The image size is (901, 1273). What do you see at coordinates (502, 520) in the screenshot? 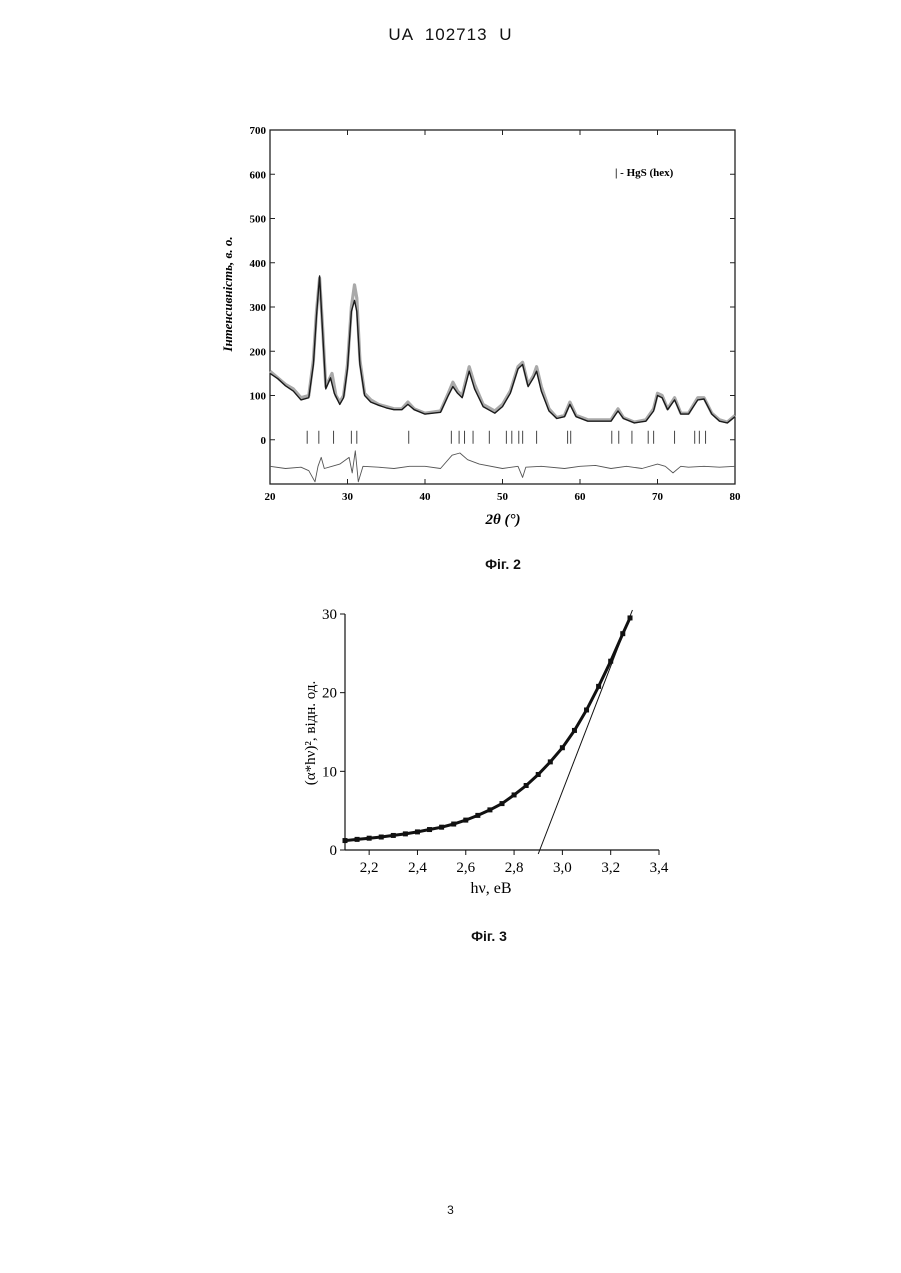
I see `xrd-x-axis-label: 2θ (°)` at bounding box center [502, 520].